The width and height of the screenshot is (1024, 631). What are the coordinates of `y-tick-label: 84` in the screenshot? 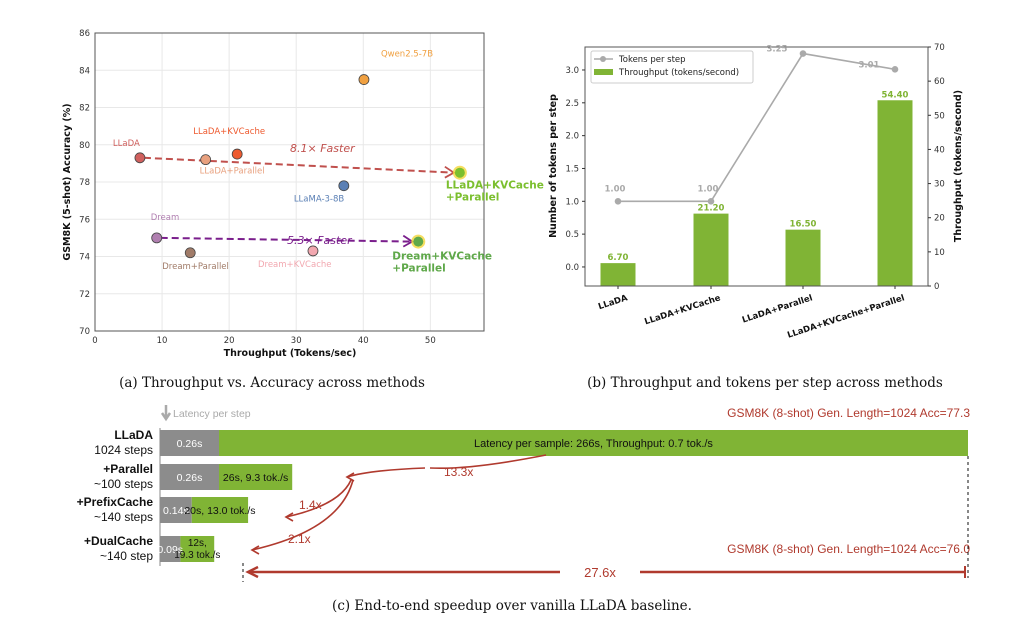 It's located at (84, 71).